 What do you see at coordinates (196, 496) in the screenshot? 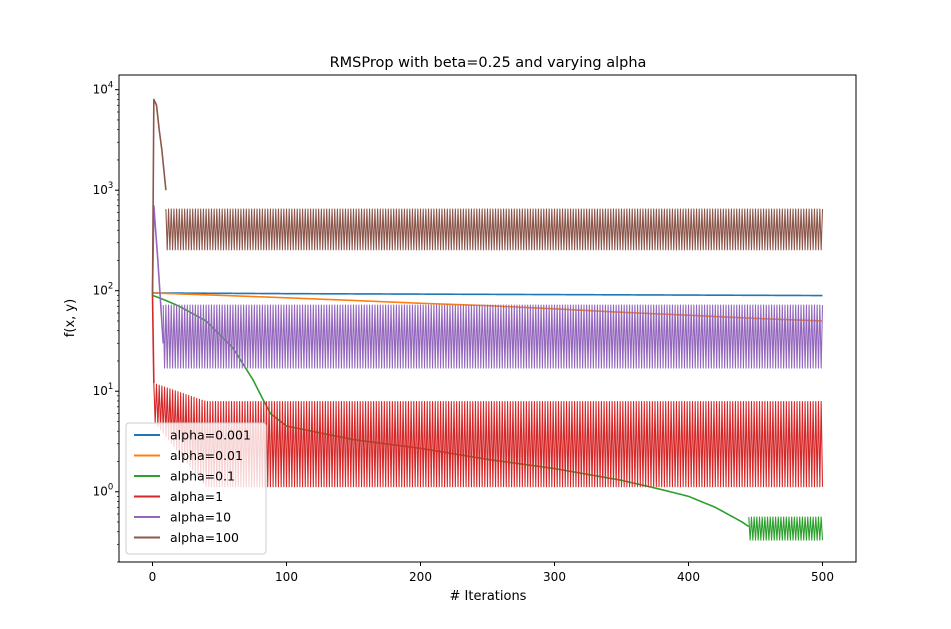
I see `legend-label: alpha=1` at bounding box center [196, 496].